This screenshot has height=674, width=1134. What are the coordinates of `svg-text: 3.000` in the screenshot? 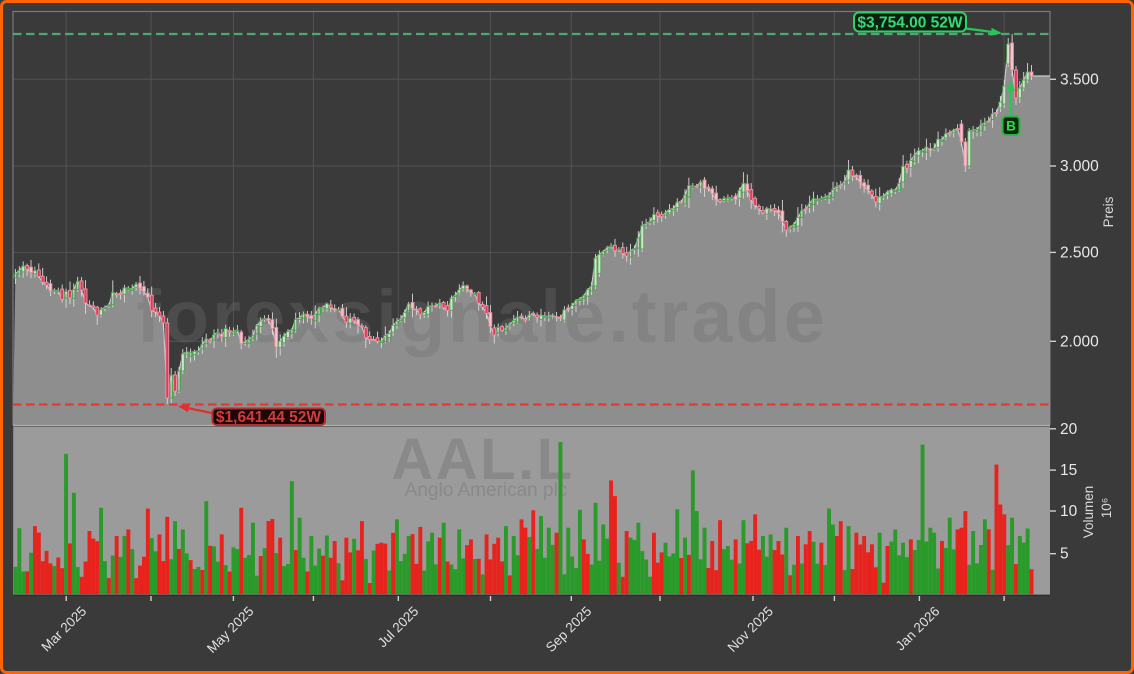 It's located at (1079, 166).